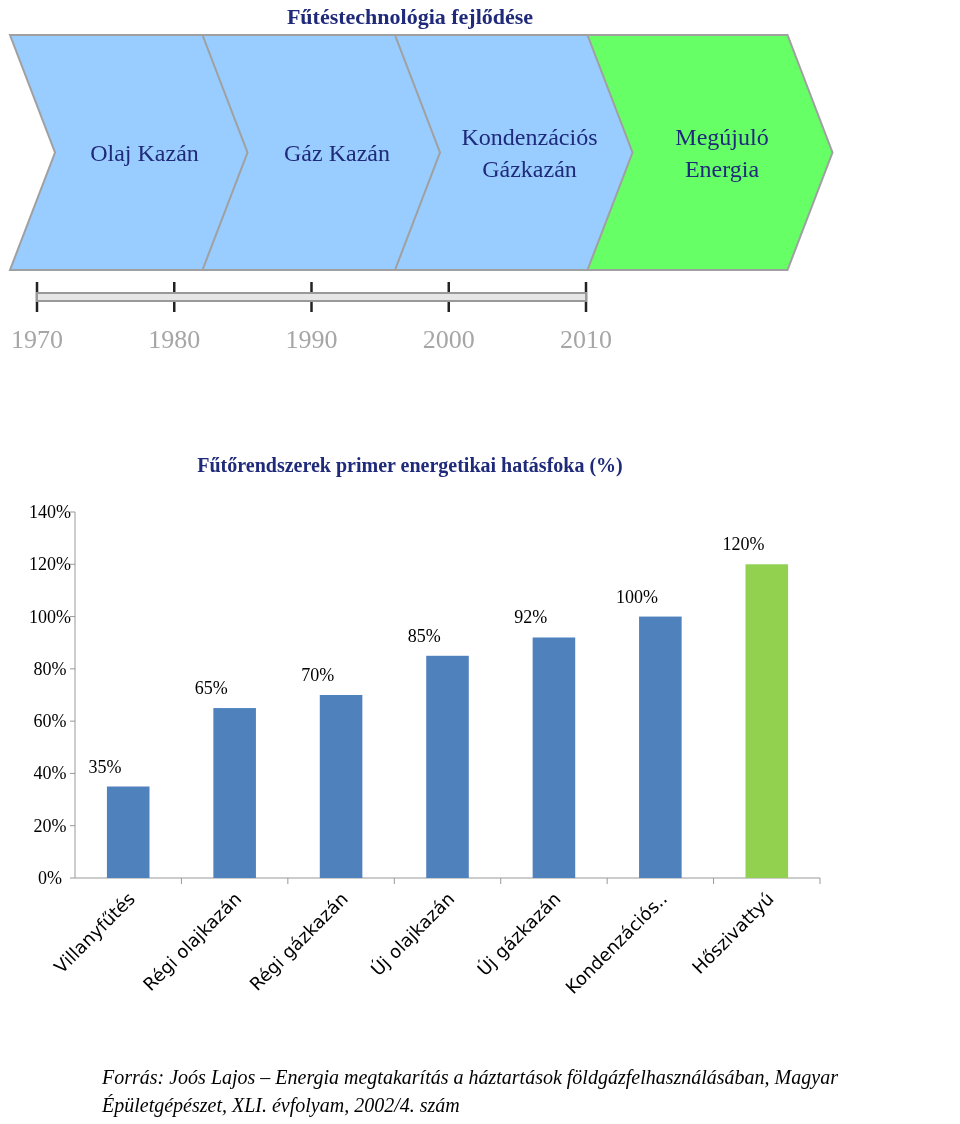  What do you see at coordinates (743, 544) in the screenshot?
I see `data-label: 120%` at bounding box center [743, 544].